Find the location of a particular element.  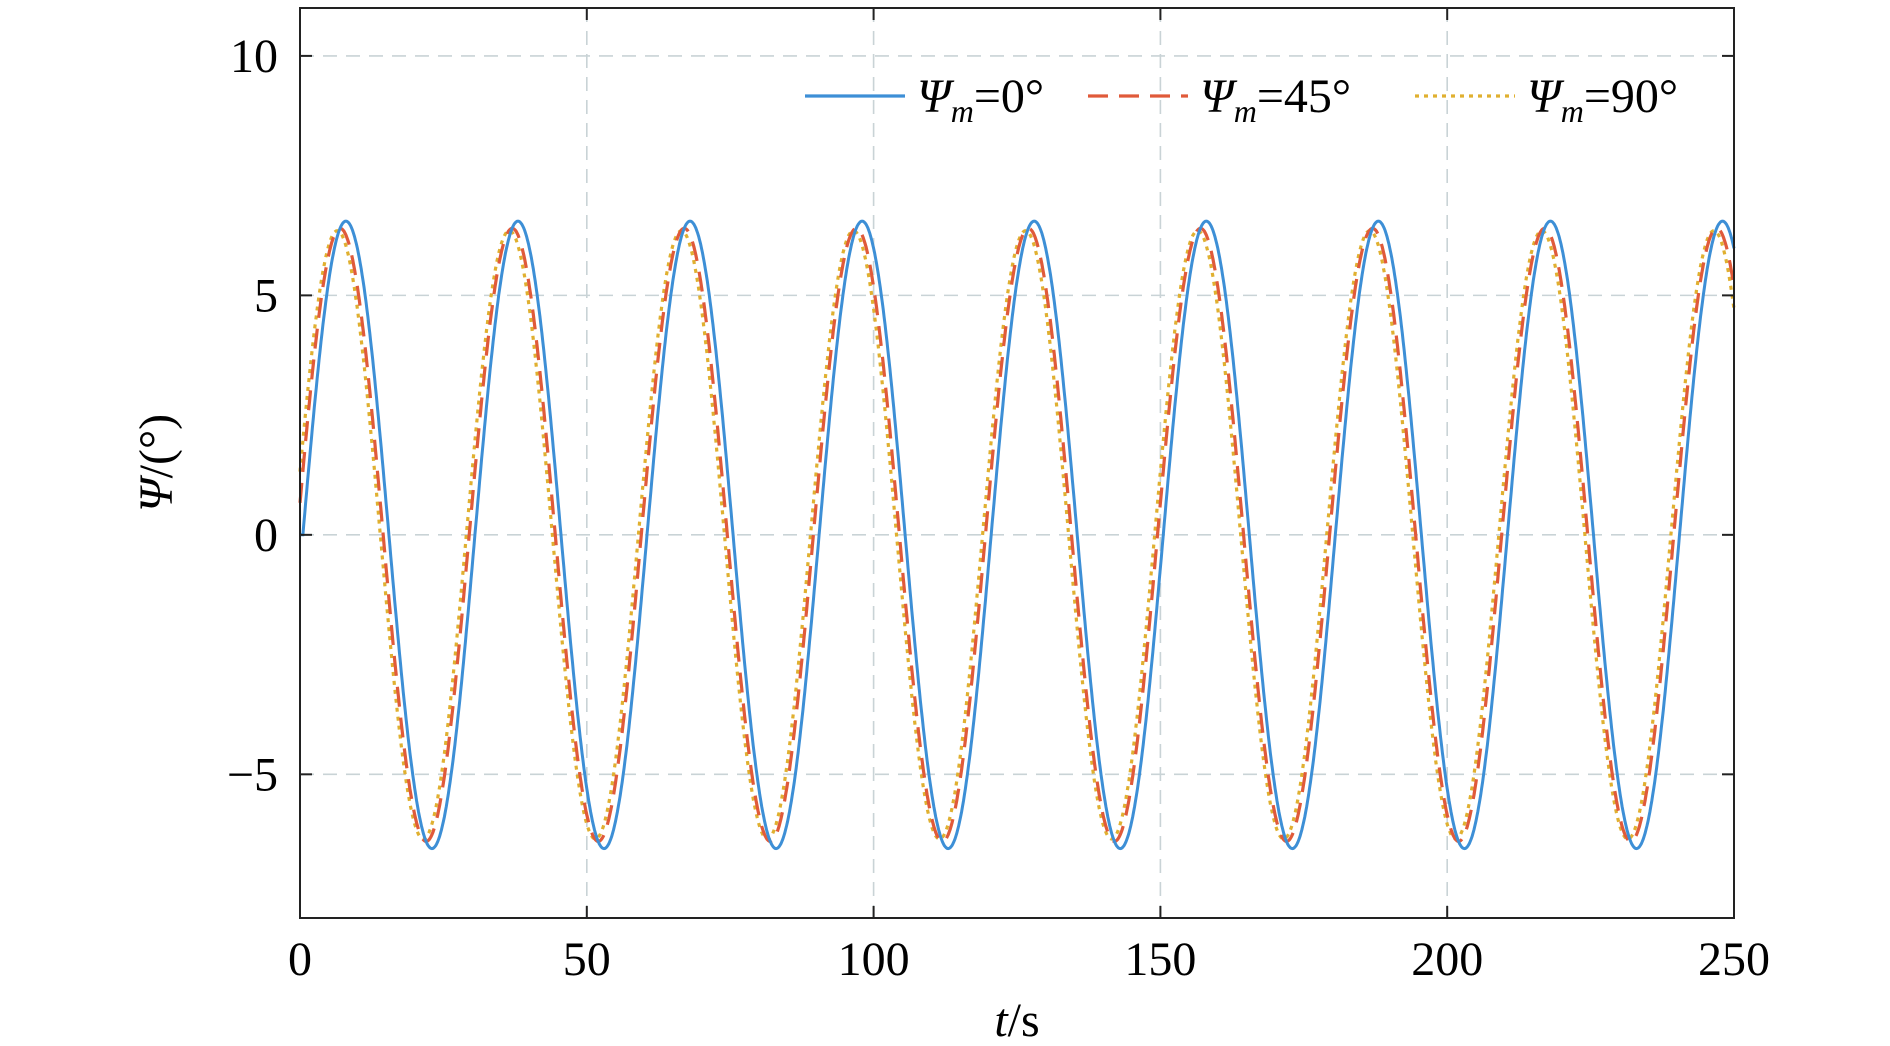

y-tick-labels: −5 0 5 10 is located at coordinates (252, 415).